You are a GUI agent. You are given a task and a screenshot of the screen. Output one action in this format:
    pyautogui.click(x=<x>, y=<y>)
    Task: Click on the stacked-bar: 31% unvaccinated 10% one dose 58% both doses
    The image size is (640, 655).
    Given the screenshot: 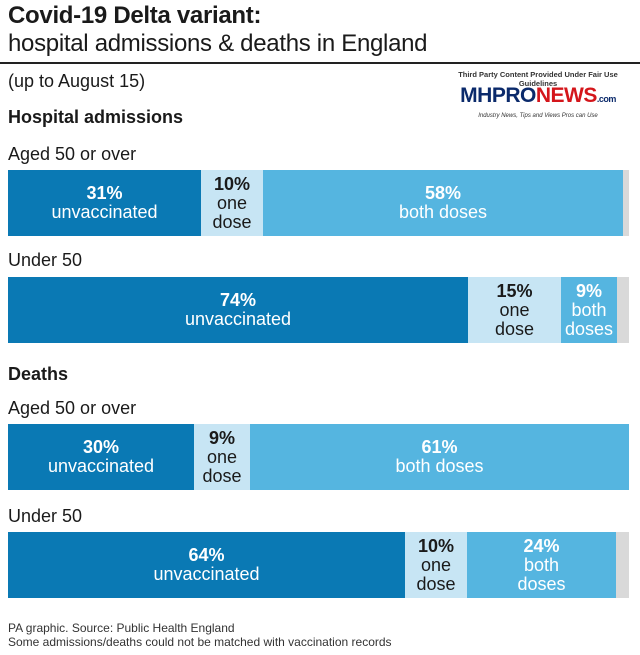 What is the action you would take?
    pyautogui.click(x=318, y=203)
    